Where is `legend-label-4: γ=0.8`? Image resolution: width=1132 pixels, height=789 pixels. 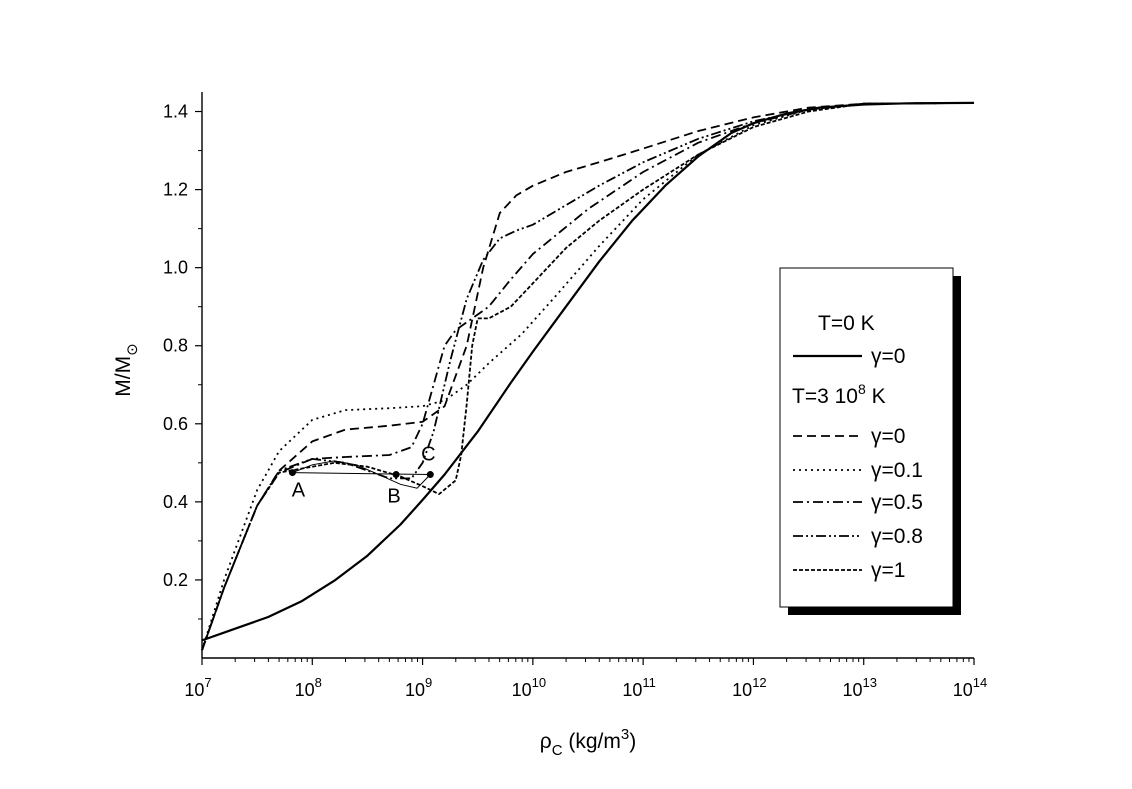
legend-label-4: γ=0.8 is located at coordinates (897, 536).